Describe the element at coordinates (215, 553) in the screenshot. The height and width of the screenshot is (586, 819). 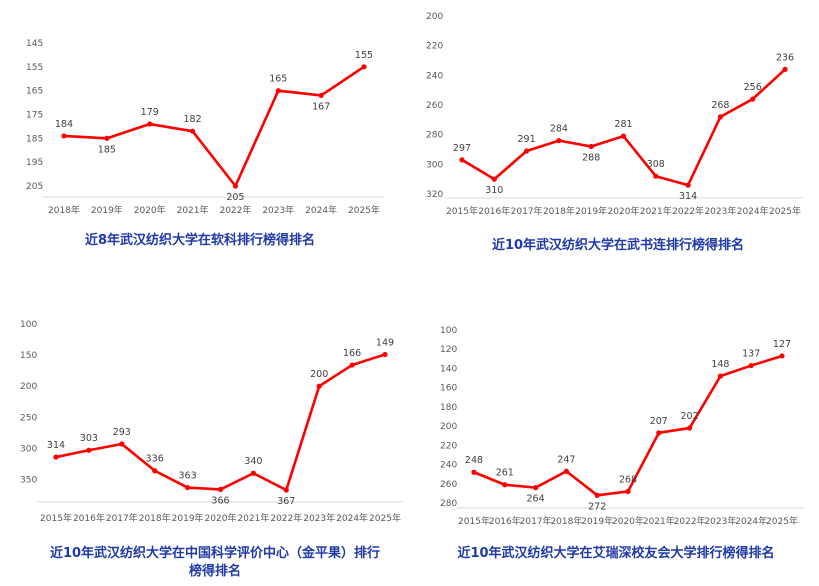
I see `chart-title: 近10年武汉纺织大学在中国科学评价中心（金平果）排行` at that location.